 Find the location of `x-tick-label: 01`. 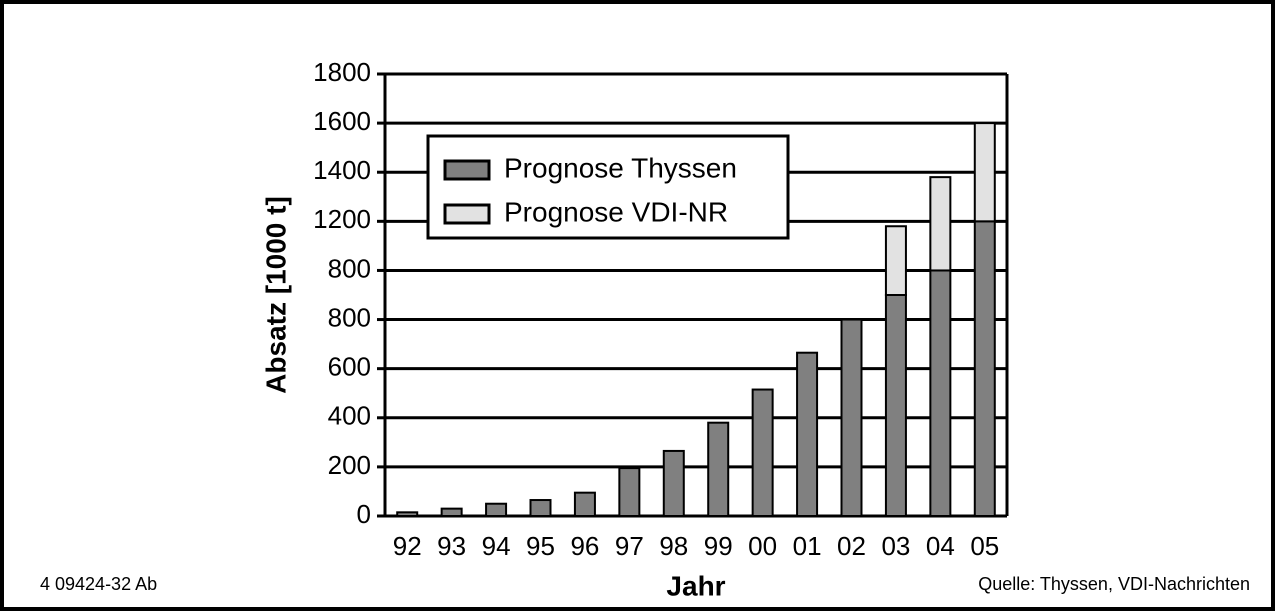

x-tick-label: 01 is located at coordinates (807, 546).